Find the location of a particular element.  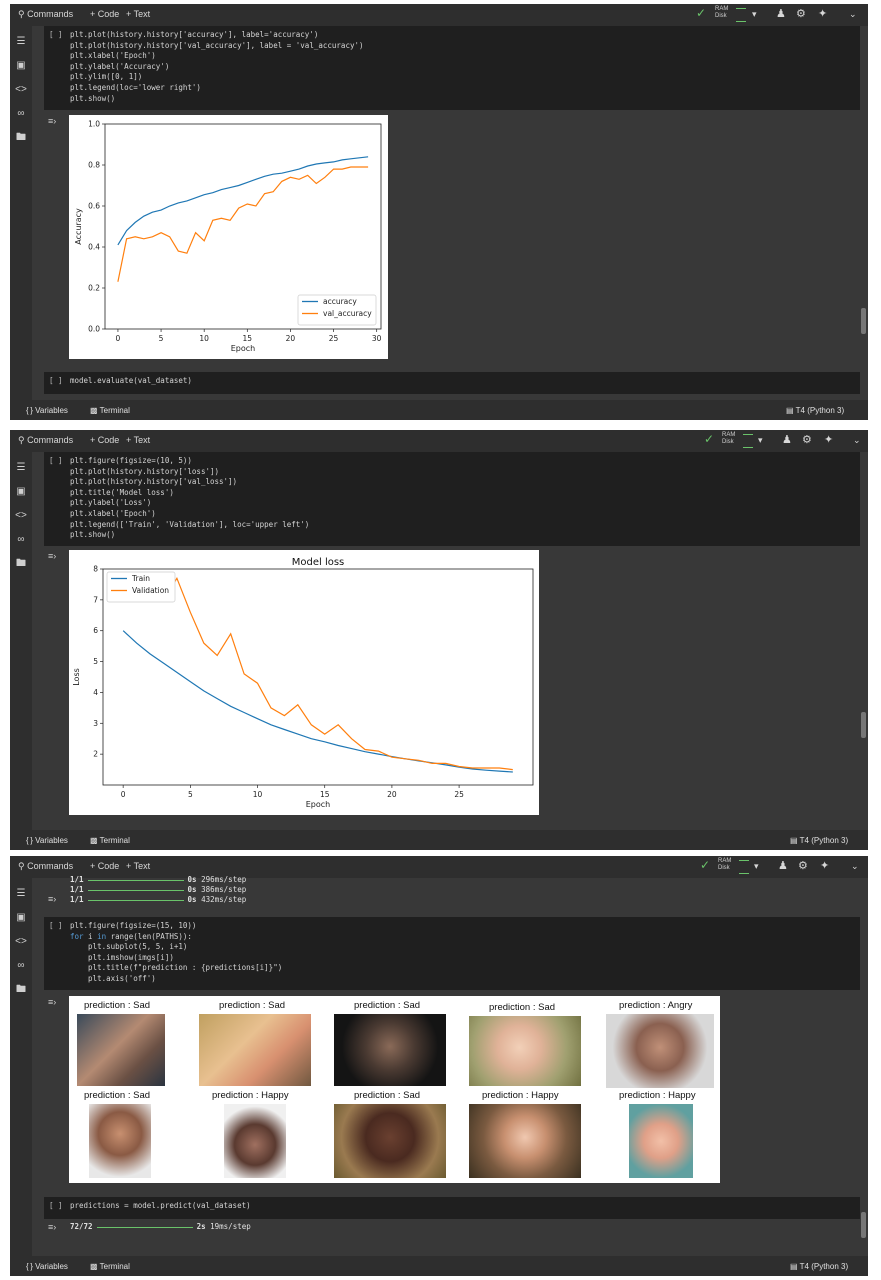

y-tick-label: 7 is located at coordinates (95, 599).